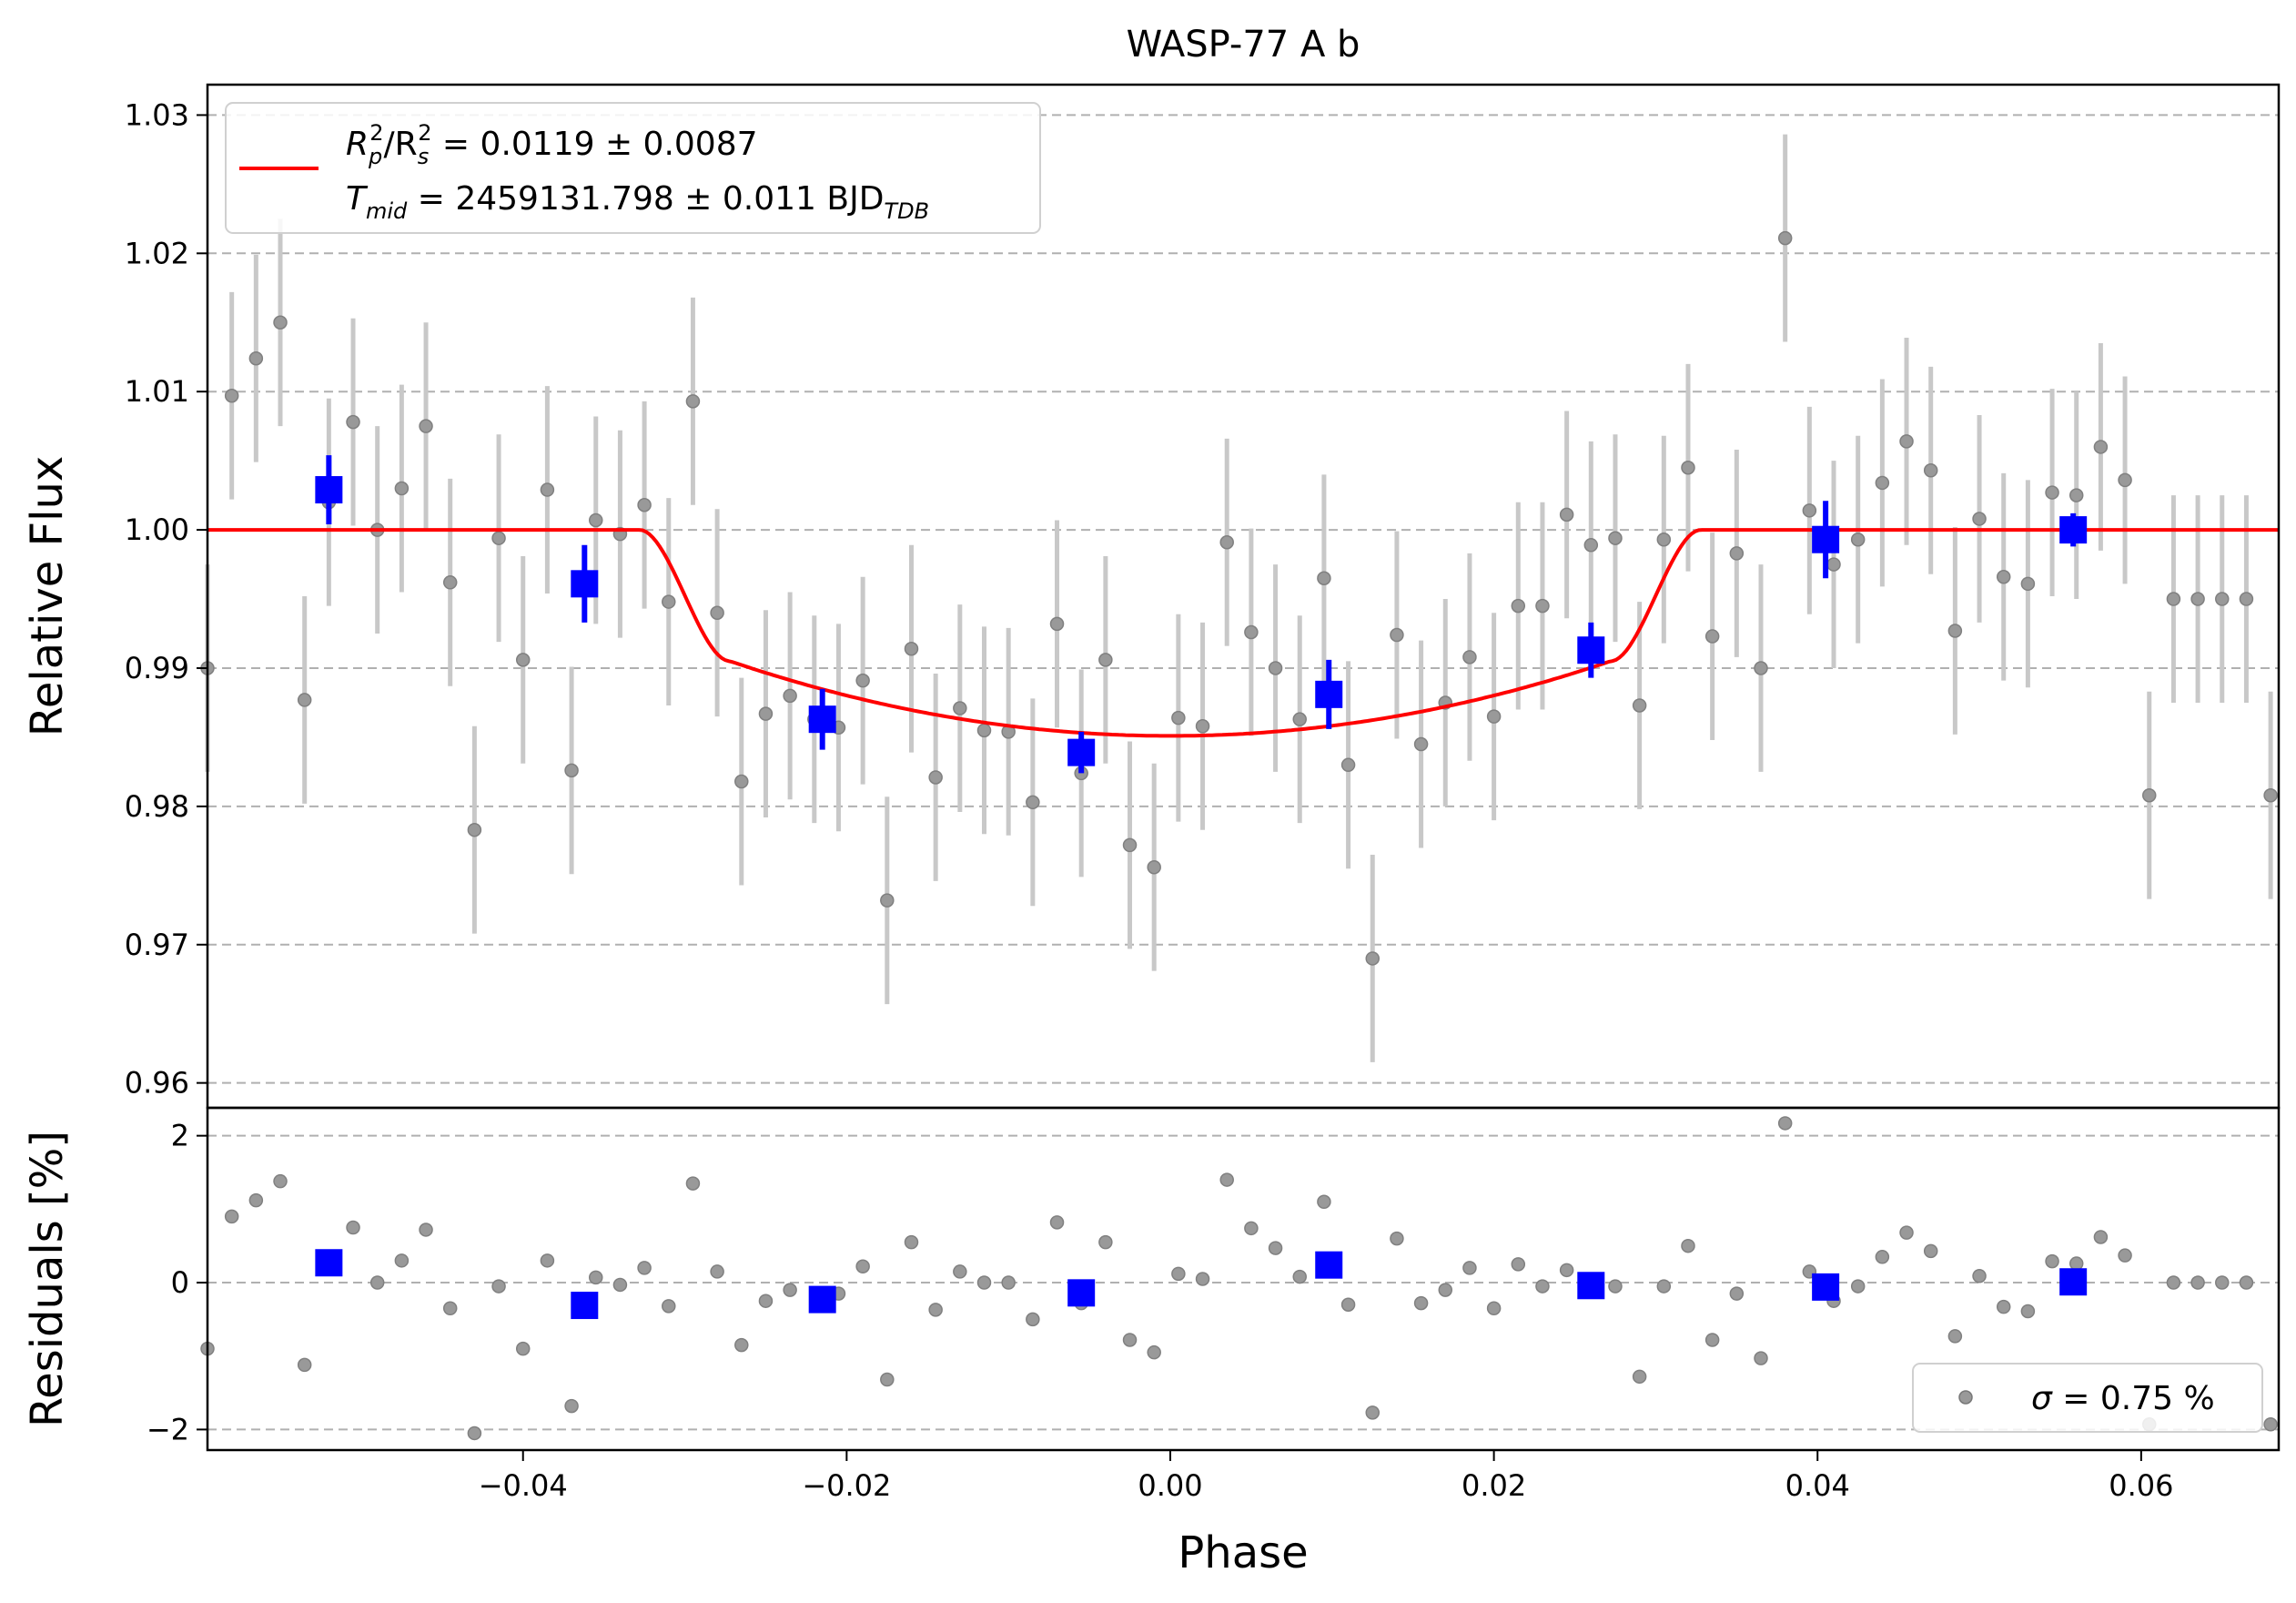 The height and width of the screenshot is (1603, 2296). Describe the element at coordinates (157, 114) in the screenshot. I see `top-y-tick-label: 1.03` at that location.